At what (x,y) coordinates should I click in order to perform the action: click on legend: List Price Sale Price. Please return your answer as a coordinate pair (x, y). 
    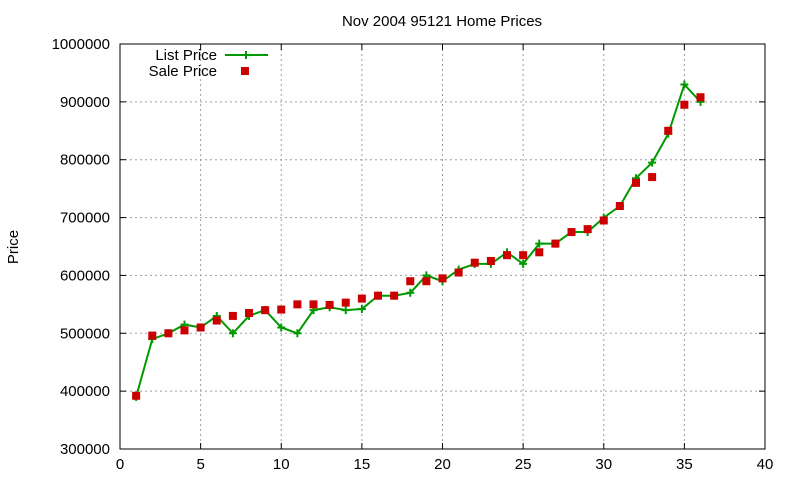
    Looking at the image, I should click on (208, 63).